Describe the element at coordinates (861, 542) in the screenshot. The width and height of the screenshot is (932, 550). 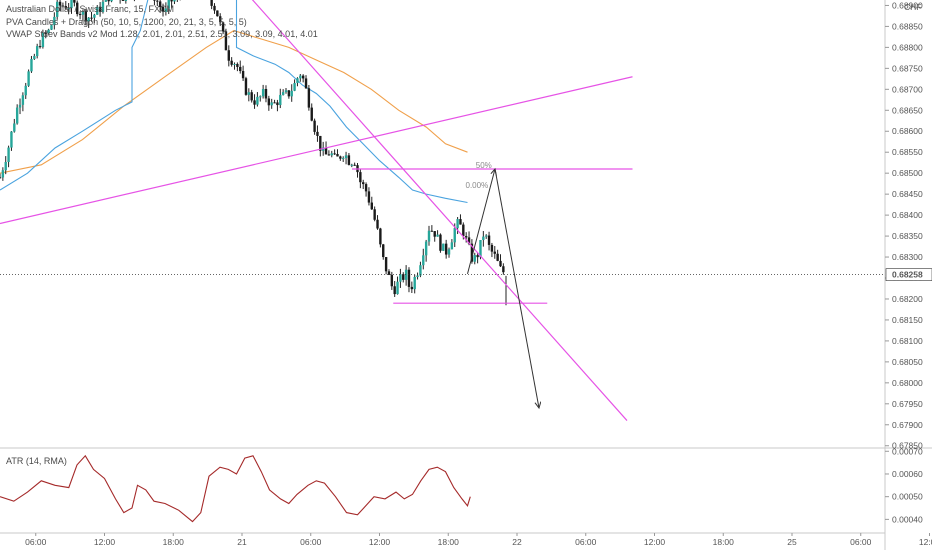
I see `time-tick-label: 06:00` at that location.